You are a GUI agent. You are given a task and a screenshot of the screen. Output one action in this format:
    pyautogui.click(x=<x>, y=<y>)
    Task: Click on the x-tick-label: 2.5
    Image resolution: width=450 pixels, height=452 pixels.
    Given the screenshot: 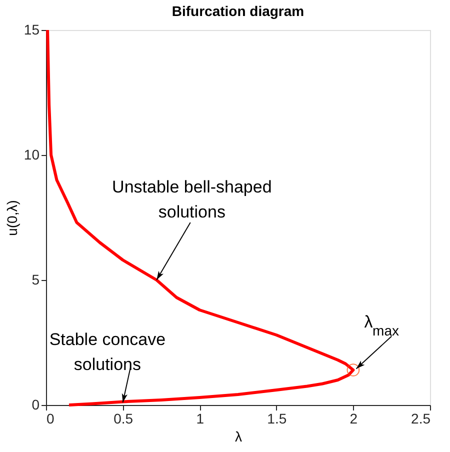 What is the action you would take?
    pyautogui.click(x=421, y=418)
    